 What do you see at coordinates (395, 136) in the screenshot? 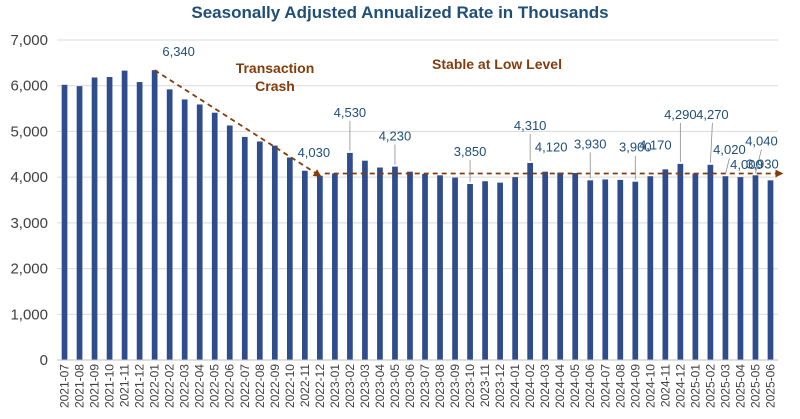
I see `data-label: 4,230` at bounding box center [395, 136].